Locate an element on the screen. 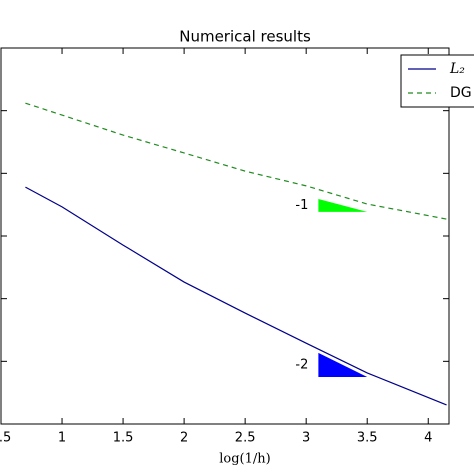 Image resolution: width=474 pixels, height=474 pixels. x-tick-label: 3.5 is located at coordinates (367, 438).